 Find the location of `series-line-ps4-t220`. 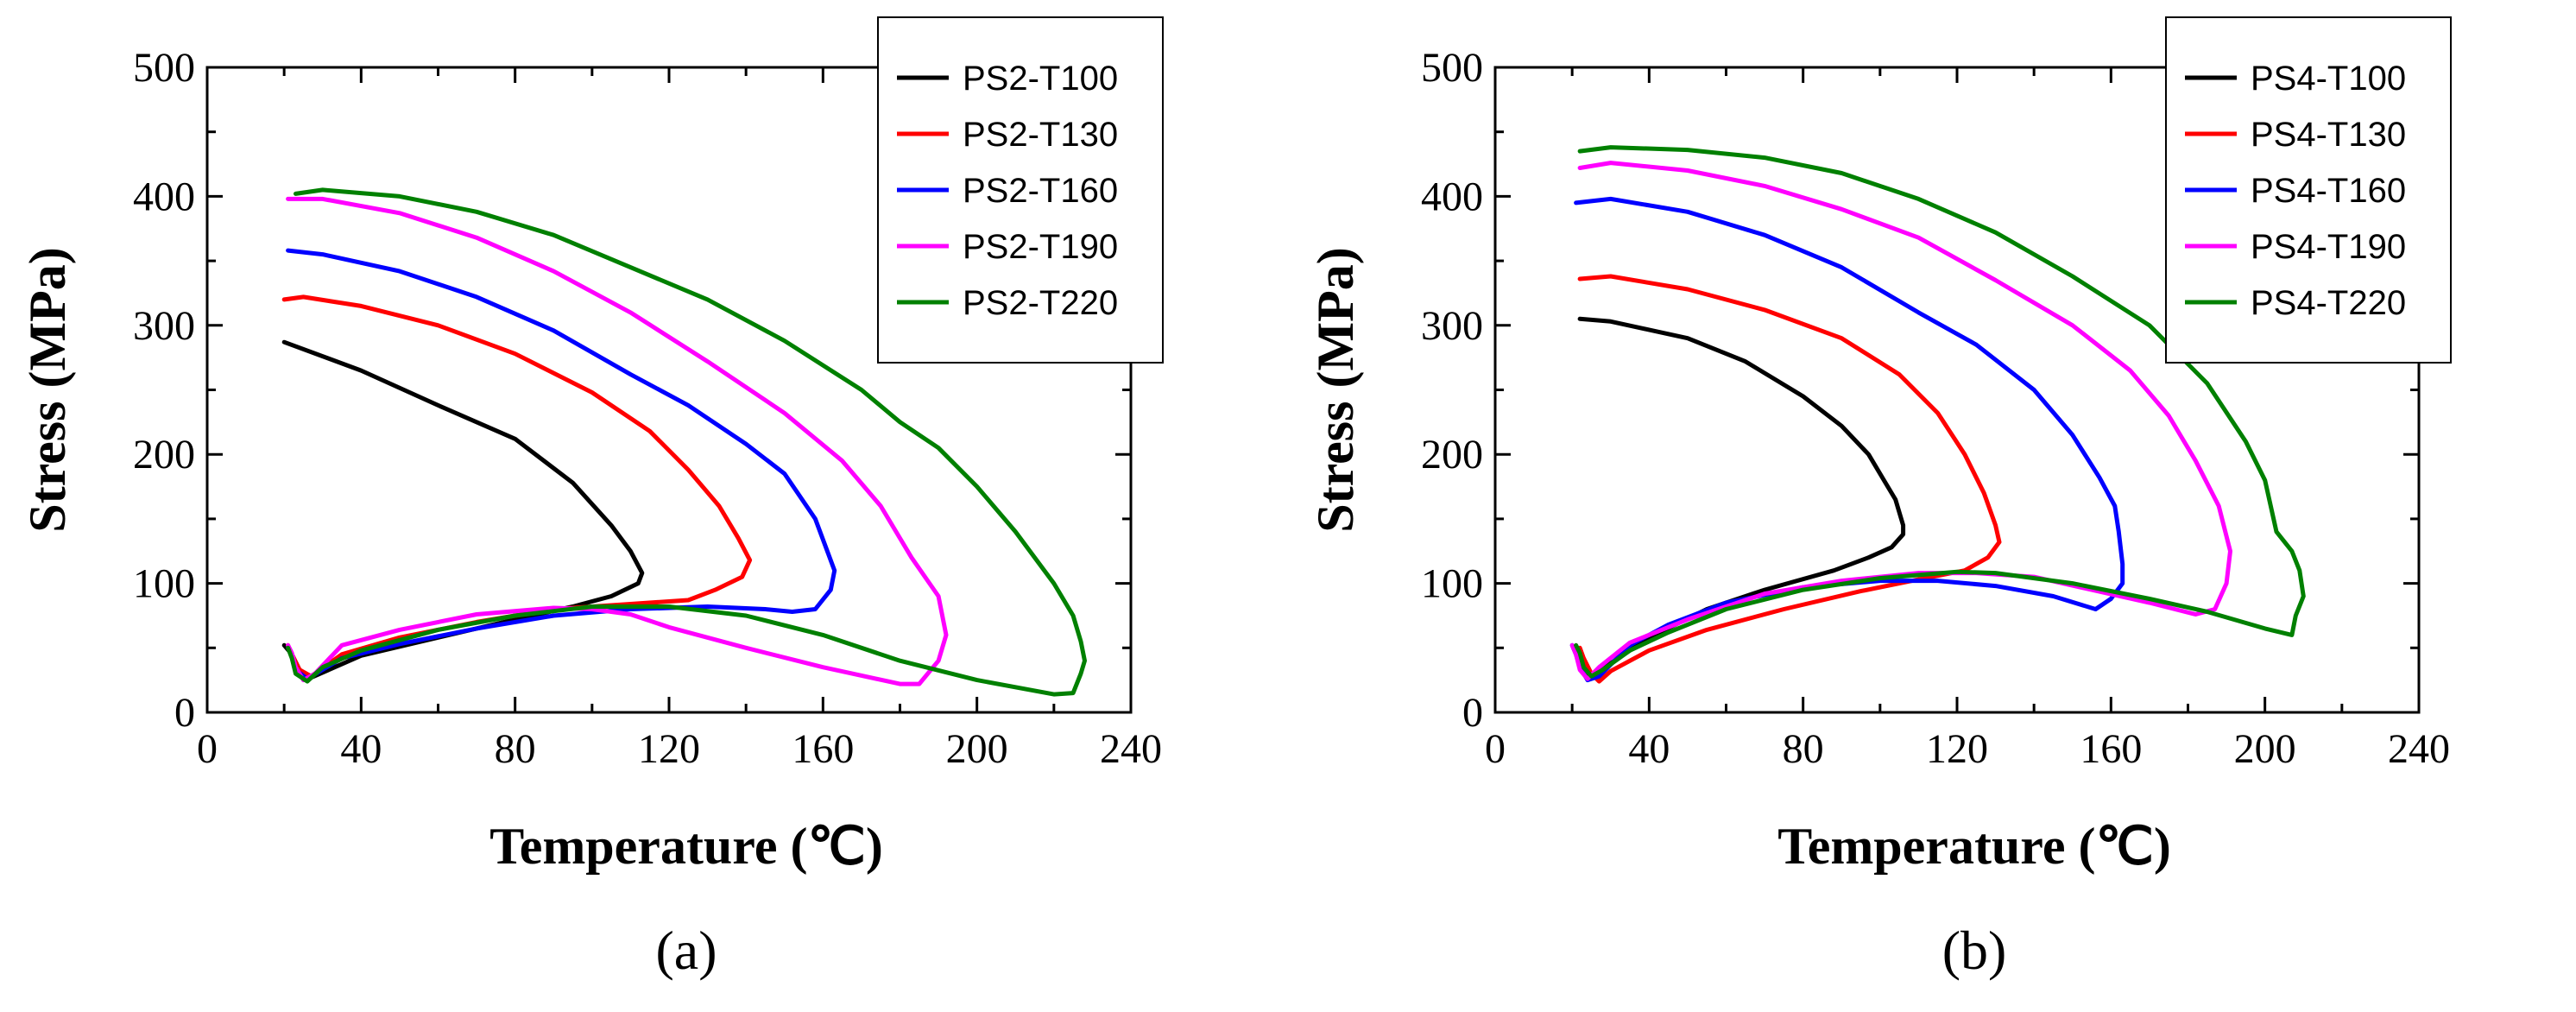

series-line-ps4-t220 is located at coordinates (1940, 412).